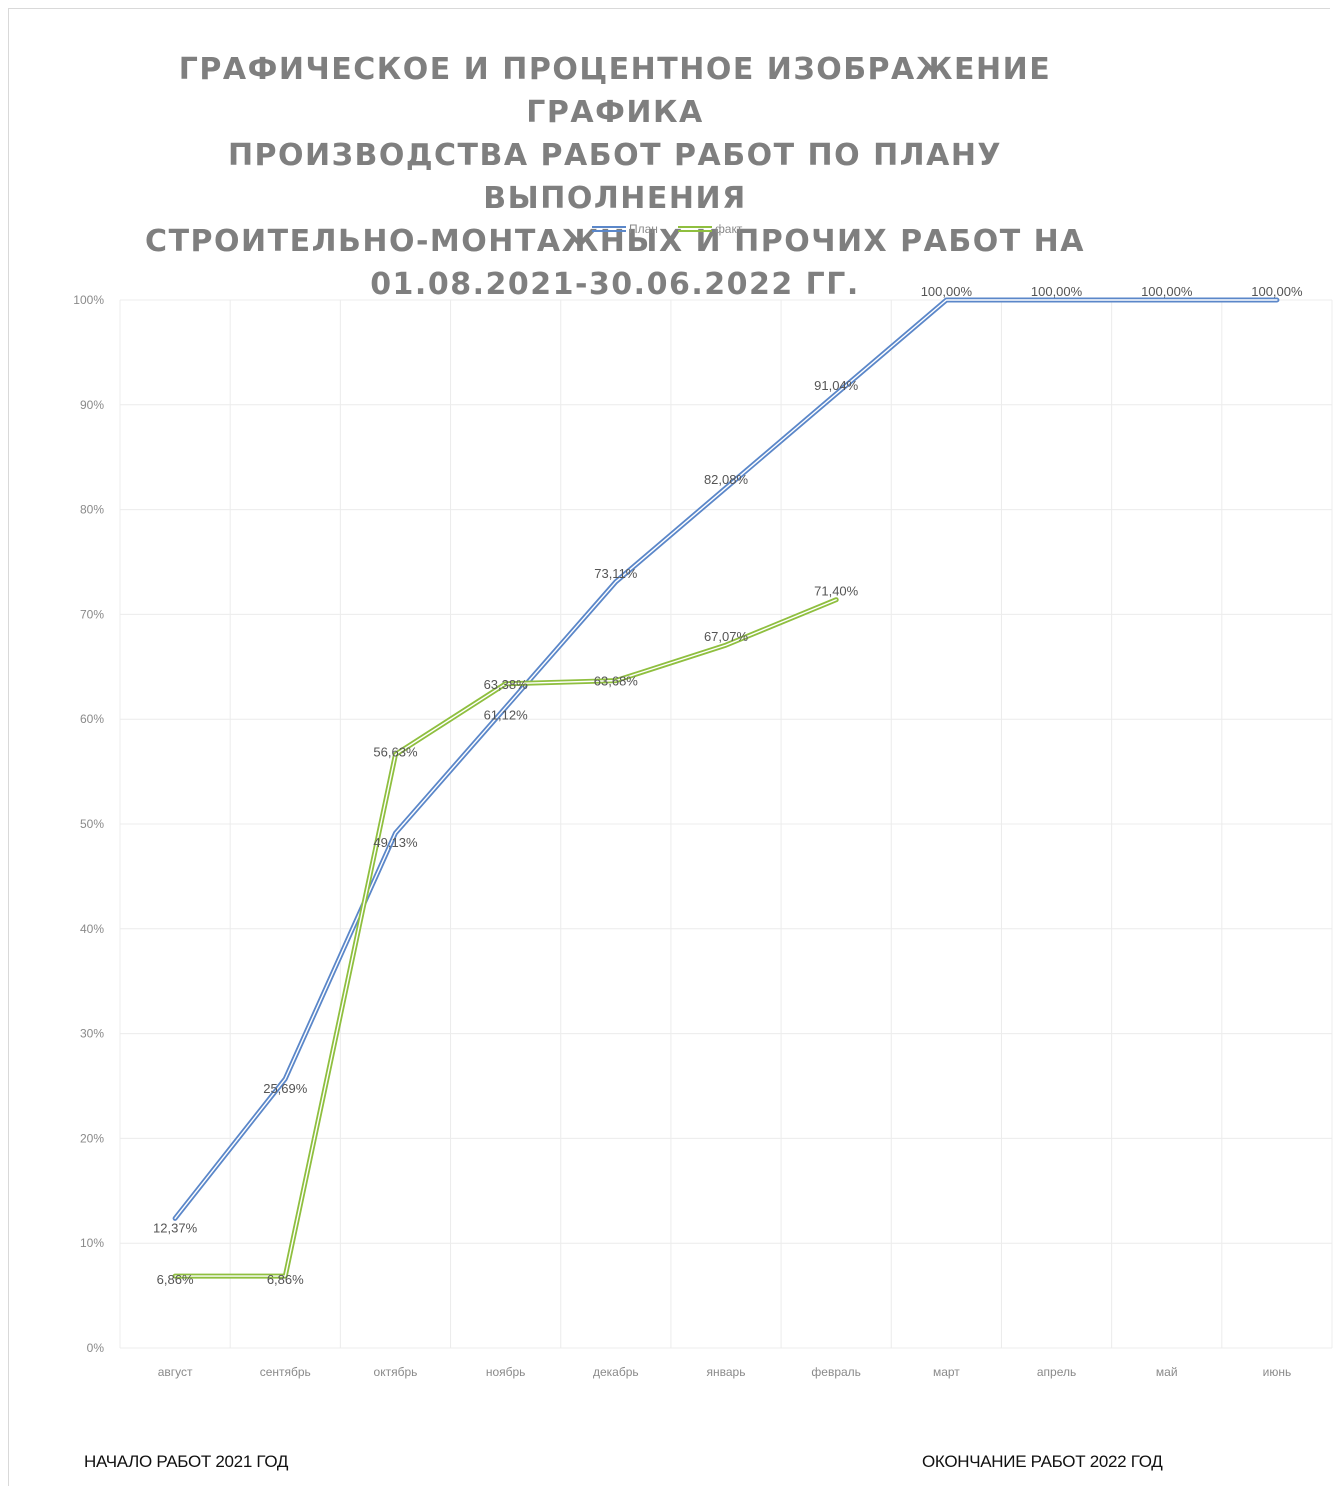 Image resolution: width=1333 pixels, height=1488 pixels. What do you see at coordinates (92, 1034) in the screenshot?
I see `y-tick-label: 30%` at bounding box center [92, 1034].